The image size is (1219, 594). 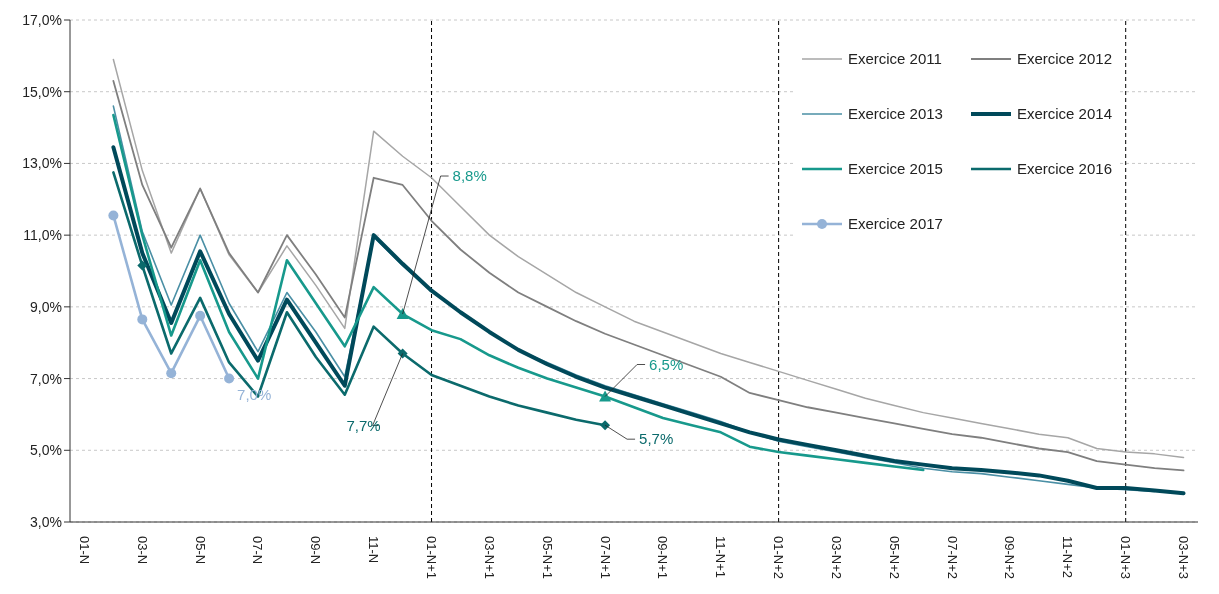 I want to click on x-tick-label: 07-N+2, so click(x=952, y=557).